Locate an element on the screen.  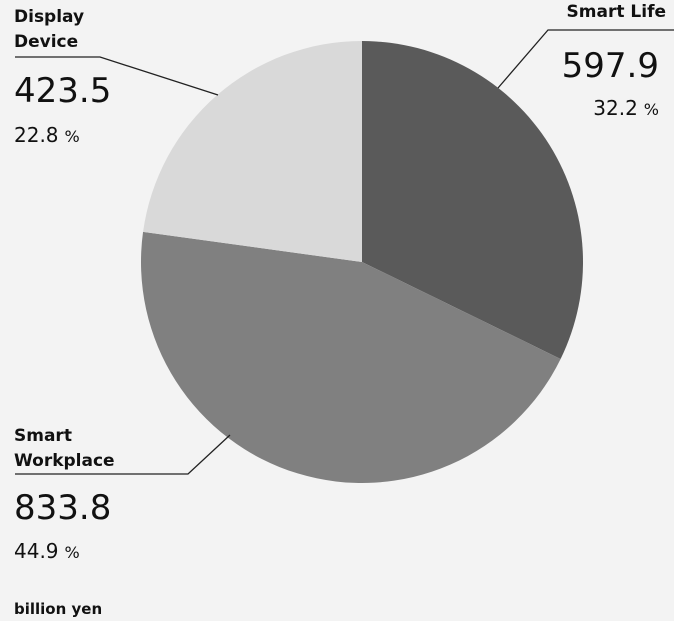
percent-value: 22.8 is located at coordinates (36, 135).